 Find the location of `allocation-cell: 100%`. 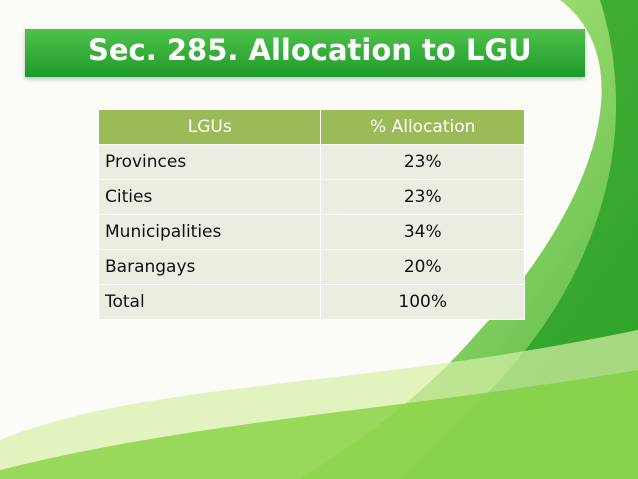

allocation-cell: 100% is located at coordinates (422, 302).